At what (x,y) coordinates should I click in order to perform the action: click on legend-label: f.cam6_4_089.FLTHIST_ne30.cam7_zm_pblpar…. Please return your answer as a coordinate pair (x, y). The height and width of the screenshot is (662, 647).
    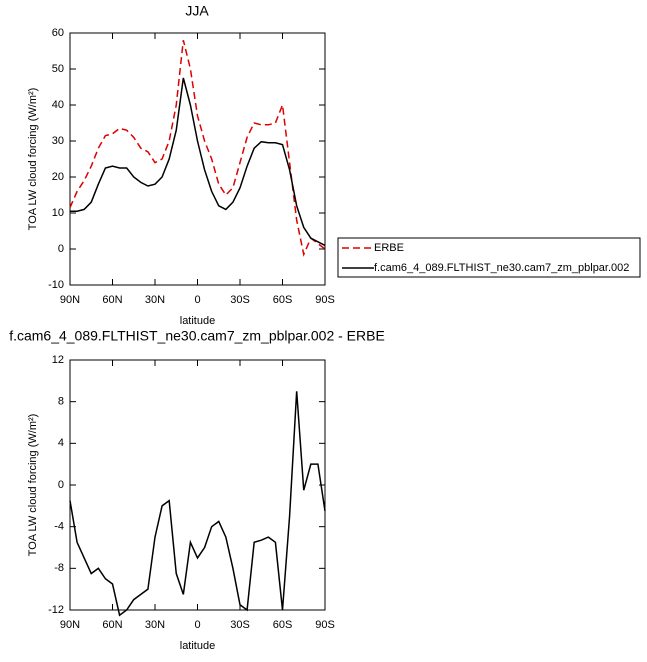
    Looking at the image, I should click on (501, 268).